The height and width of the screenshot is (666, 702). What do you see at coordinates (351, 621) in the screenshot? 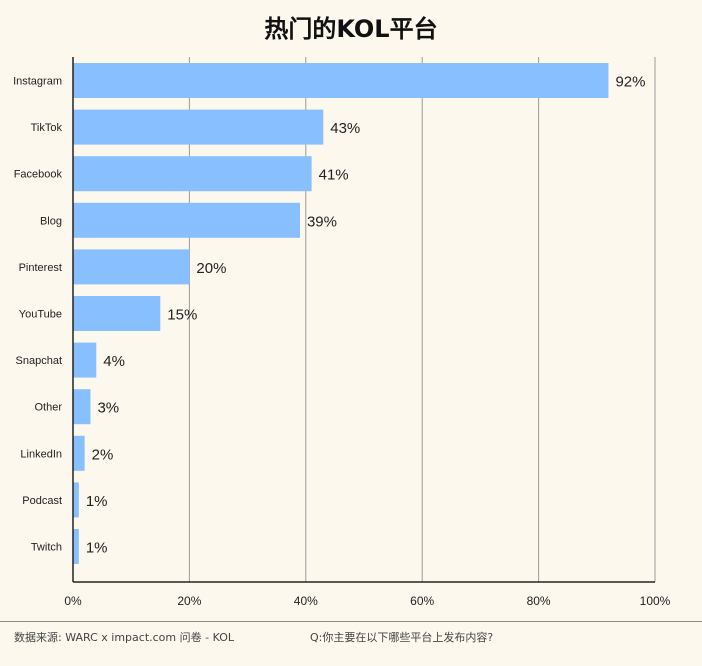
I see `footer-divider` at bounding box center [351, 621].